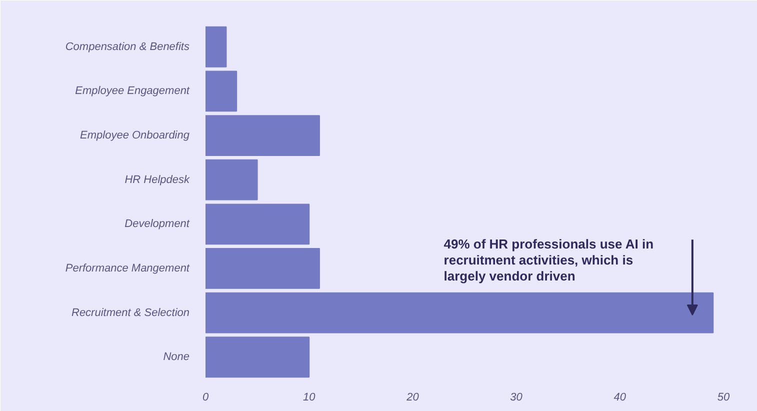 Image resolution: width=757 pixels, height=411 pixels. What do you see at coordinates (309, 398) in the screenshot?
I see `x-tick-label: 10` at bounding box center [309, 398].